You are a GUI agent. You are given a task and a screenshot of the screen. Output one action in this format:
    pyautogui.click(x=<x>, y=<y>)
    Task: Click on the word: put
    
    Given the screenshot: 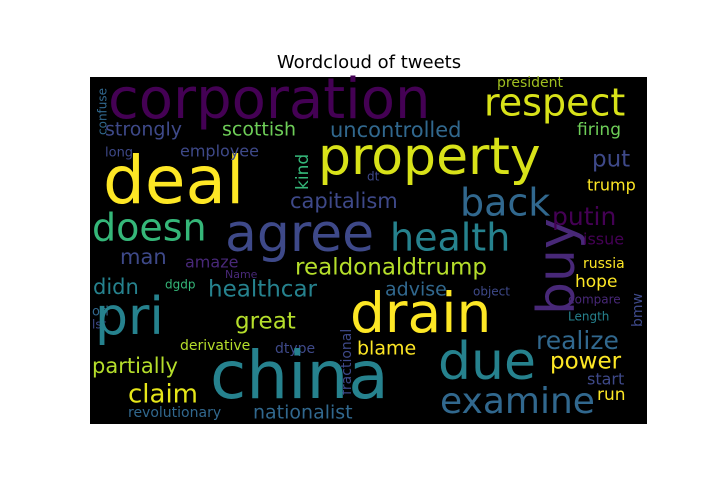 What is the action you would take?
    pyautogui.click(x=611, y=160)
    